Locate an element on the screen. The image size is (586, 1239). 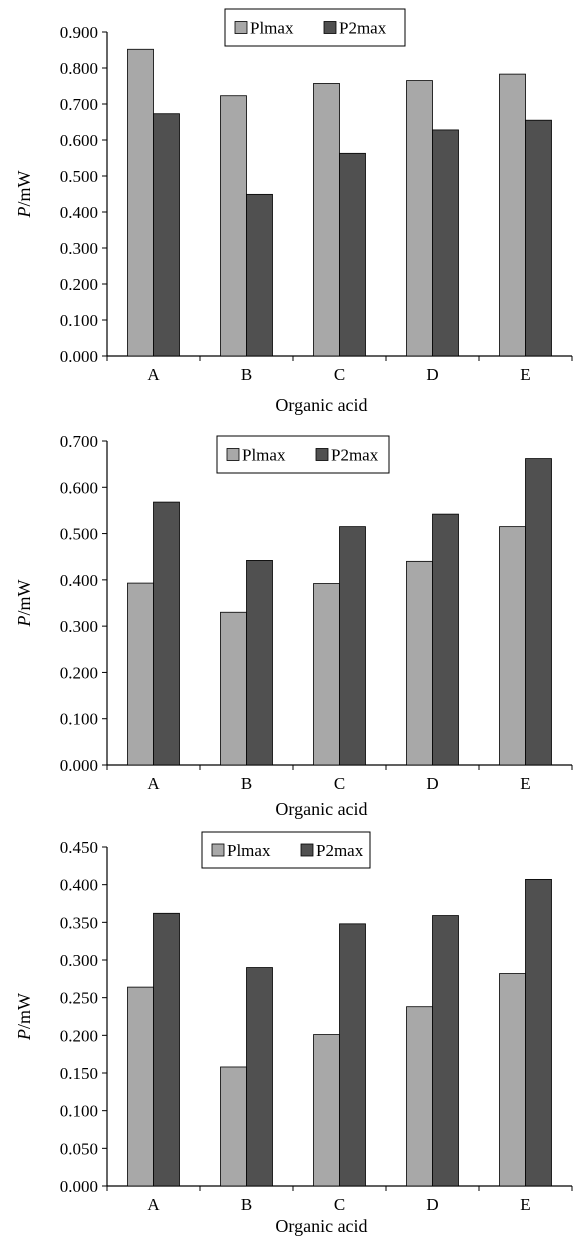
y-tick-label: 0.350 is located at coordinates (79, 922).